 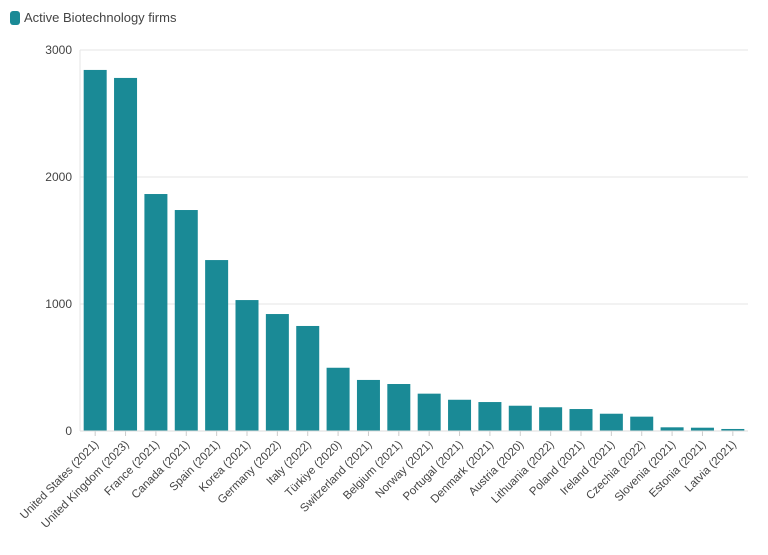 I want to click on y-tick-label: 2000, so click(x=58, y=177).